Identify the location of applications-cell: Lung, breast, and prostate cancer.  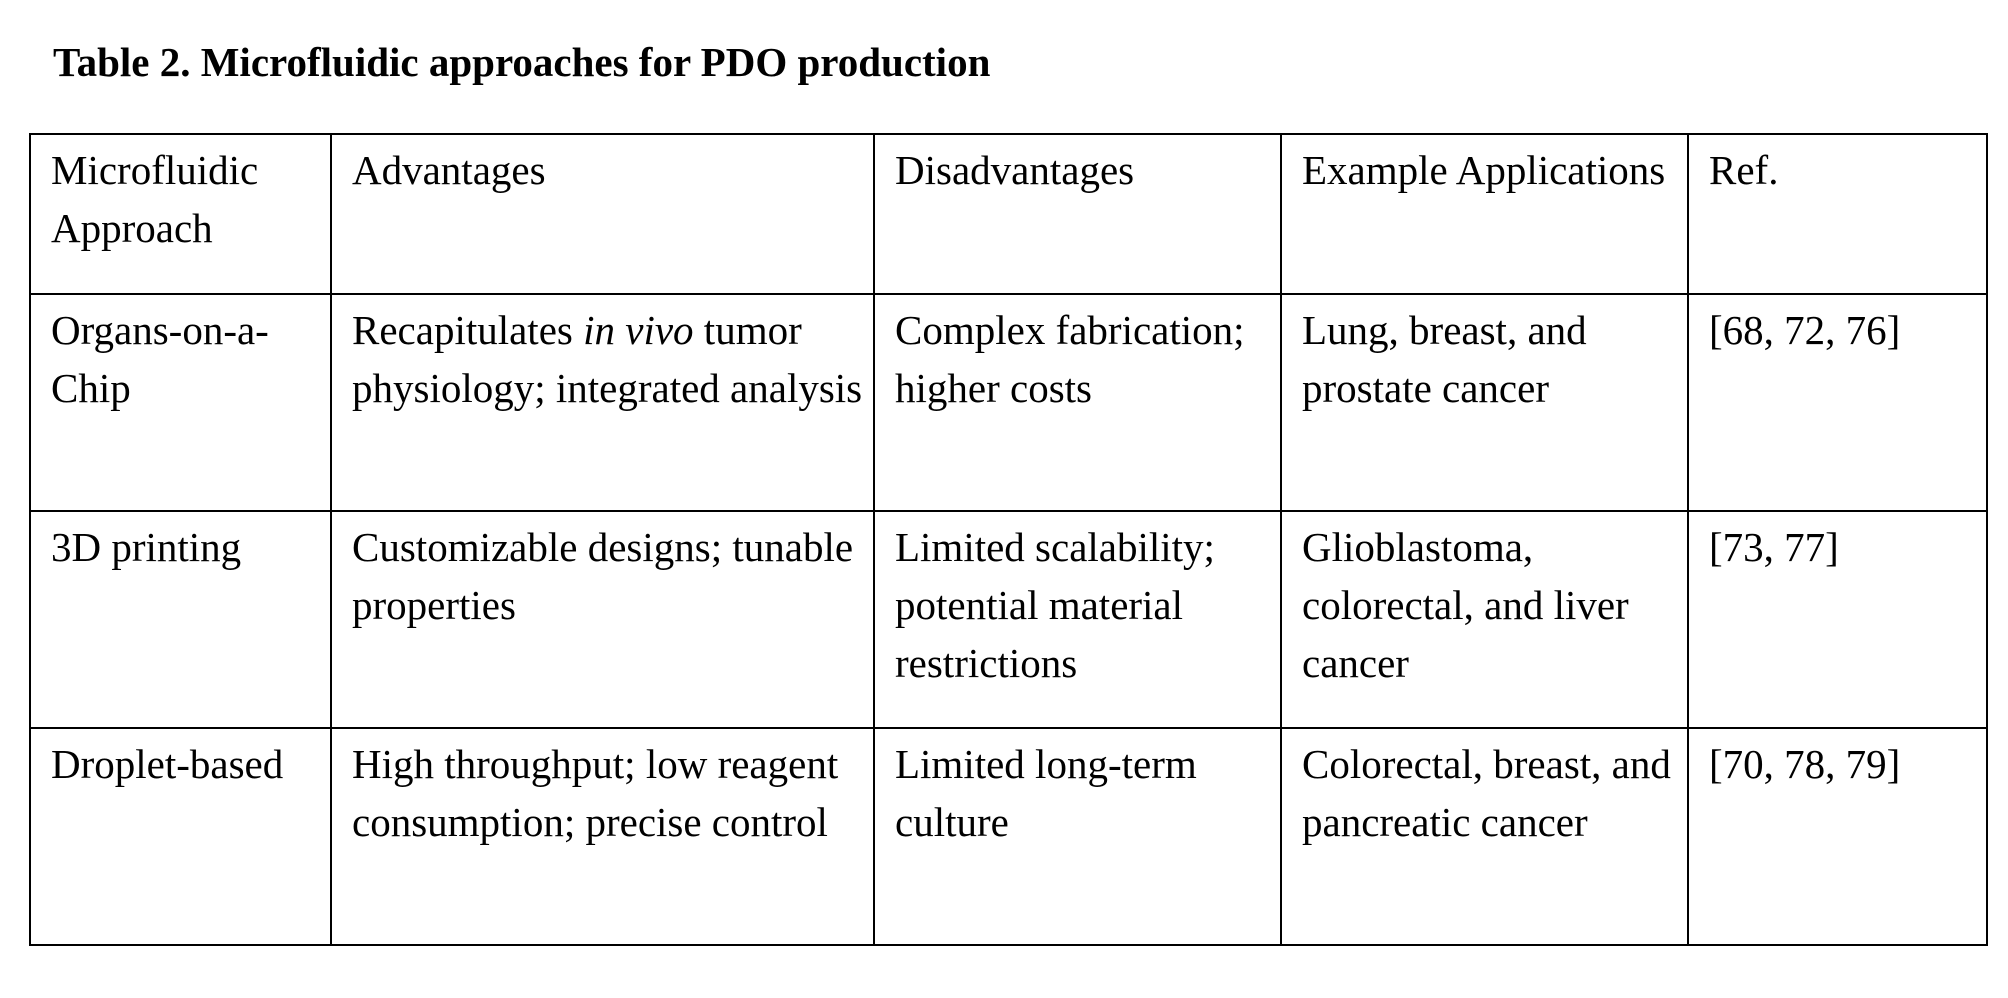
(1484, 402).